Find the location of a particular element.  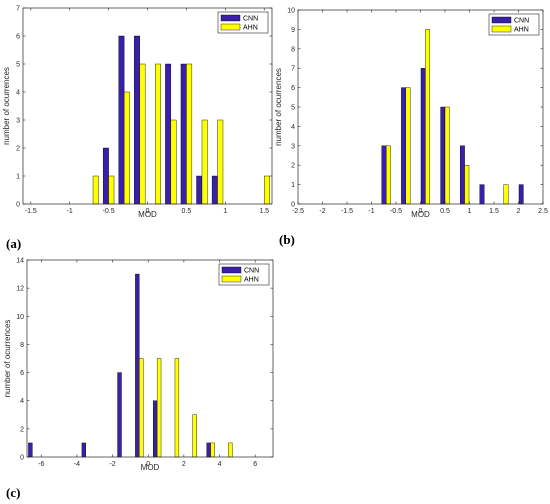

y-tick-label: 9 is located at coordinates (293, 30).